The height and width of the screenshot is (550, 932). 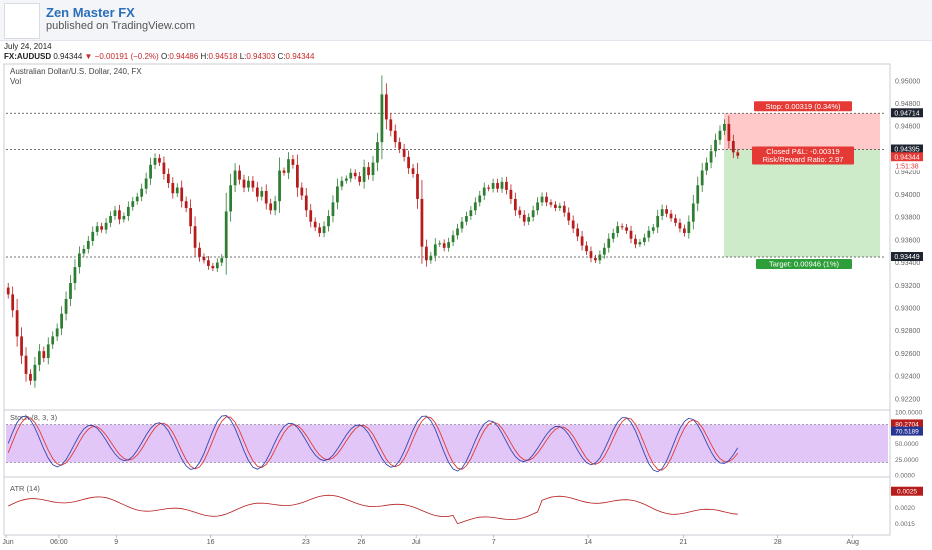 I want to click on author-name: Zen Master FX, so click(x=90, y=12).